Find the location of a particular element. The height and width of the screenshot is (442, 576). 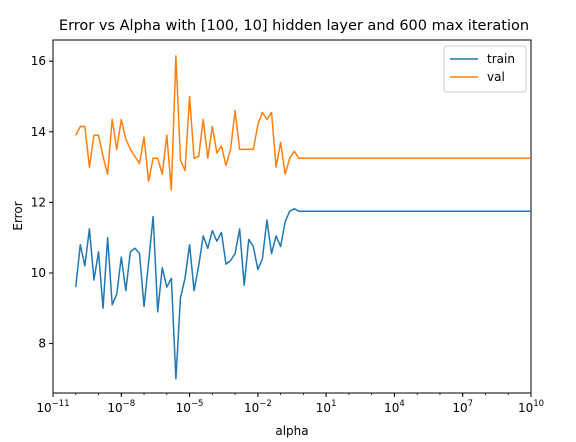

x-tick-label: 10⁻¹¹ is located at coordinates (52, 407).